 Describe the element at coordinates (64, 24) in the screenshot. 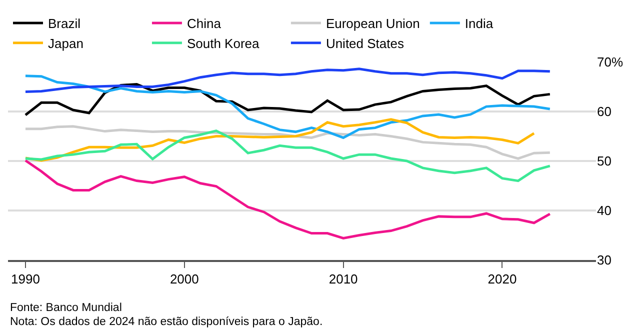

I see `legend-label: Brazil` at that location.